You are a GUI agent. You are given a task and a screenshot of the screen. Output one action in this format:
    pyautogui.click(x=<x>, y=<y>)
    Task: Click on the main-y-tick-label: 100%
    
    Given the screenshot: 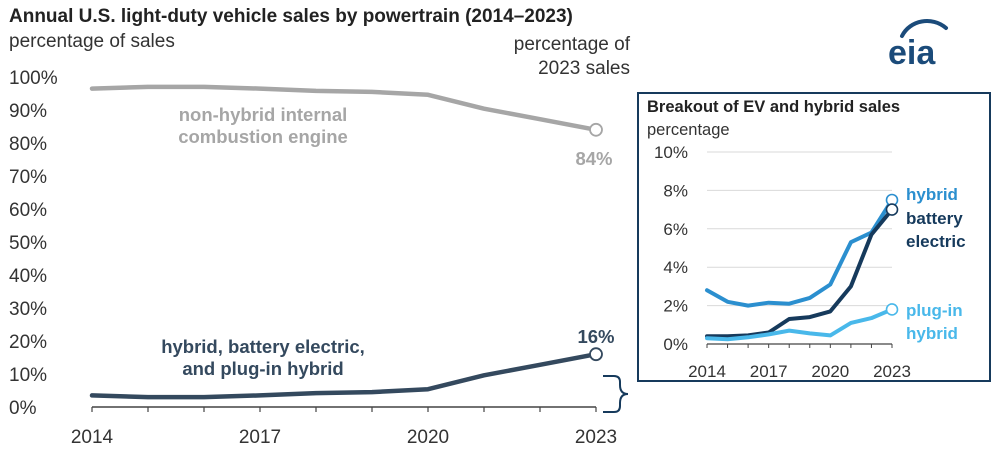 What is the action you would take?
    pyautogui.click(x=33, y=78)
    